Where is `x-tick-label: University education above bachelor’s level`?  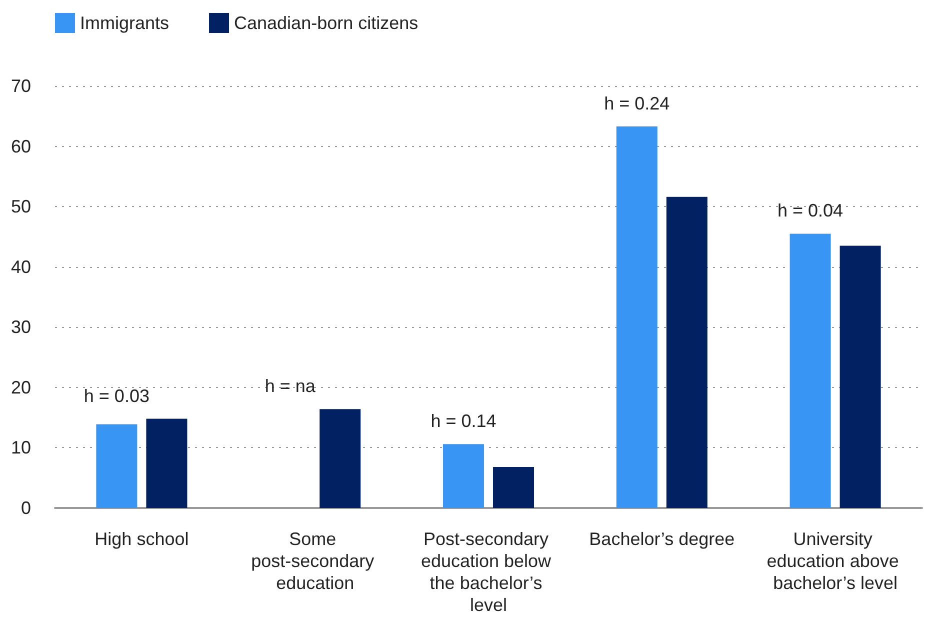 x-tick-label: University education above bachelor’s level is located at coordinates (835, 561).